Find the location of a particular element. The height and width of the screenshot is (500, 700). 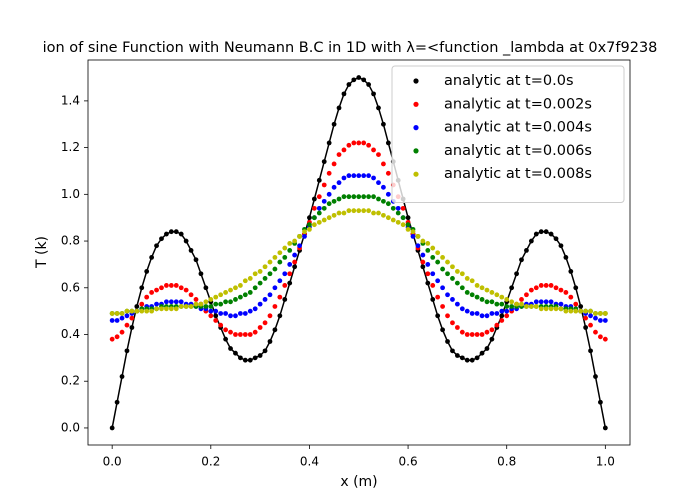

x-tick-label: 0.4 is located at coordinates (309, 462).